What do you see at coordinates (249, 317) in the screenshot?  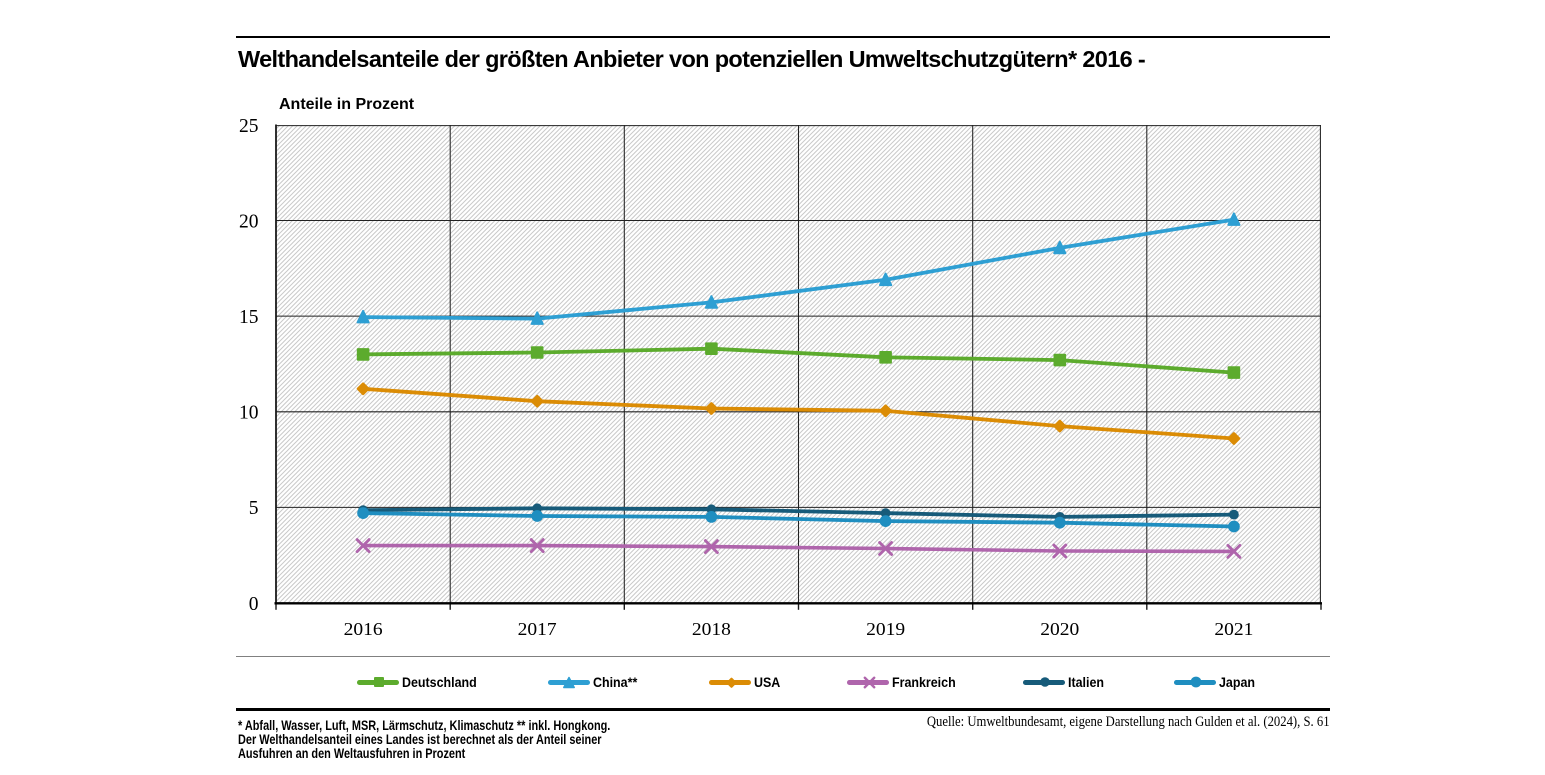 I see `svg-text: 15` at bounding box center [249, 317].